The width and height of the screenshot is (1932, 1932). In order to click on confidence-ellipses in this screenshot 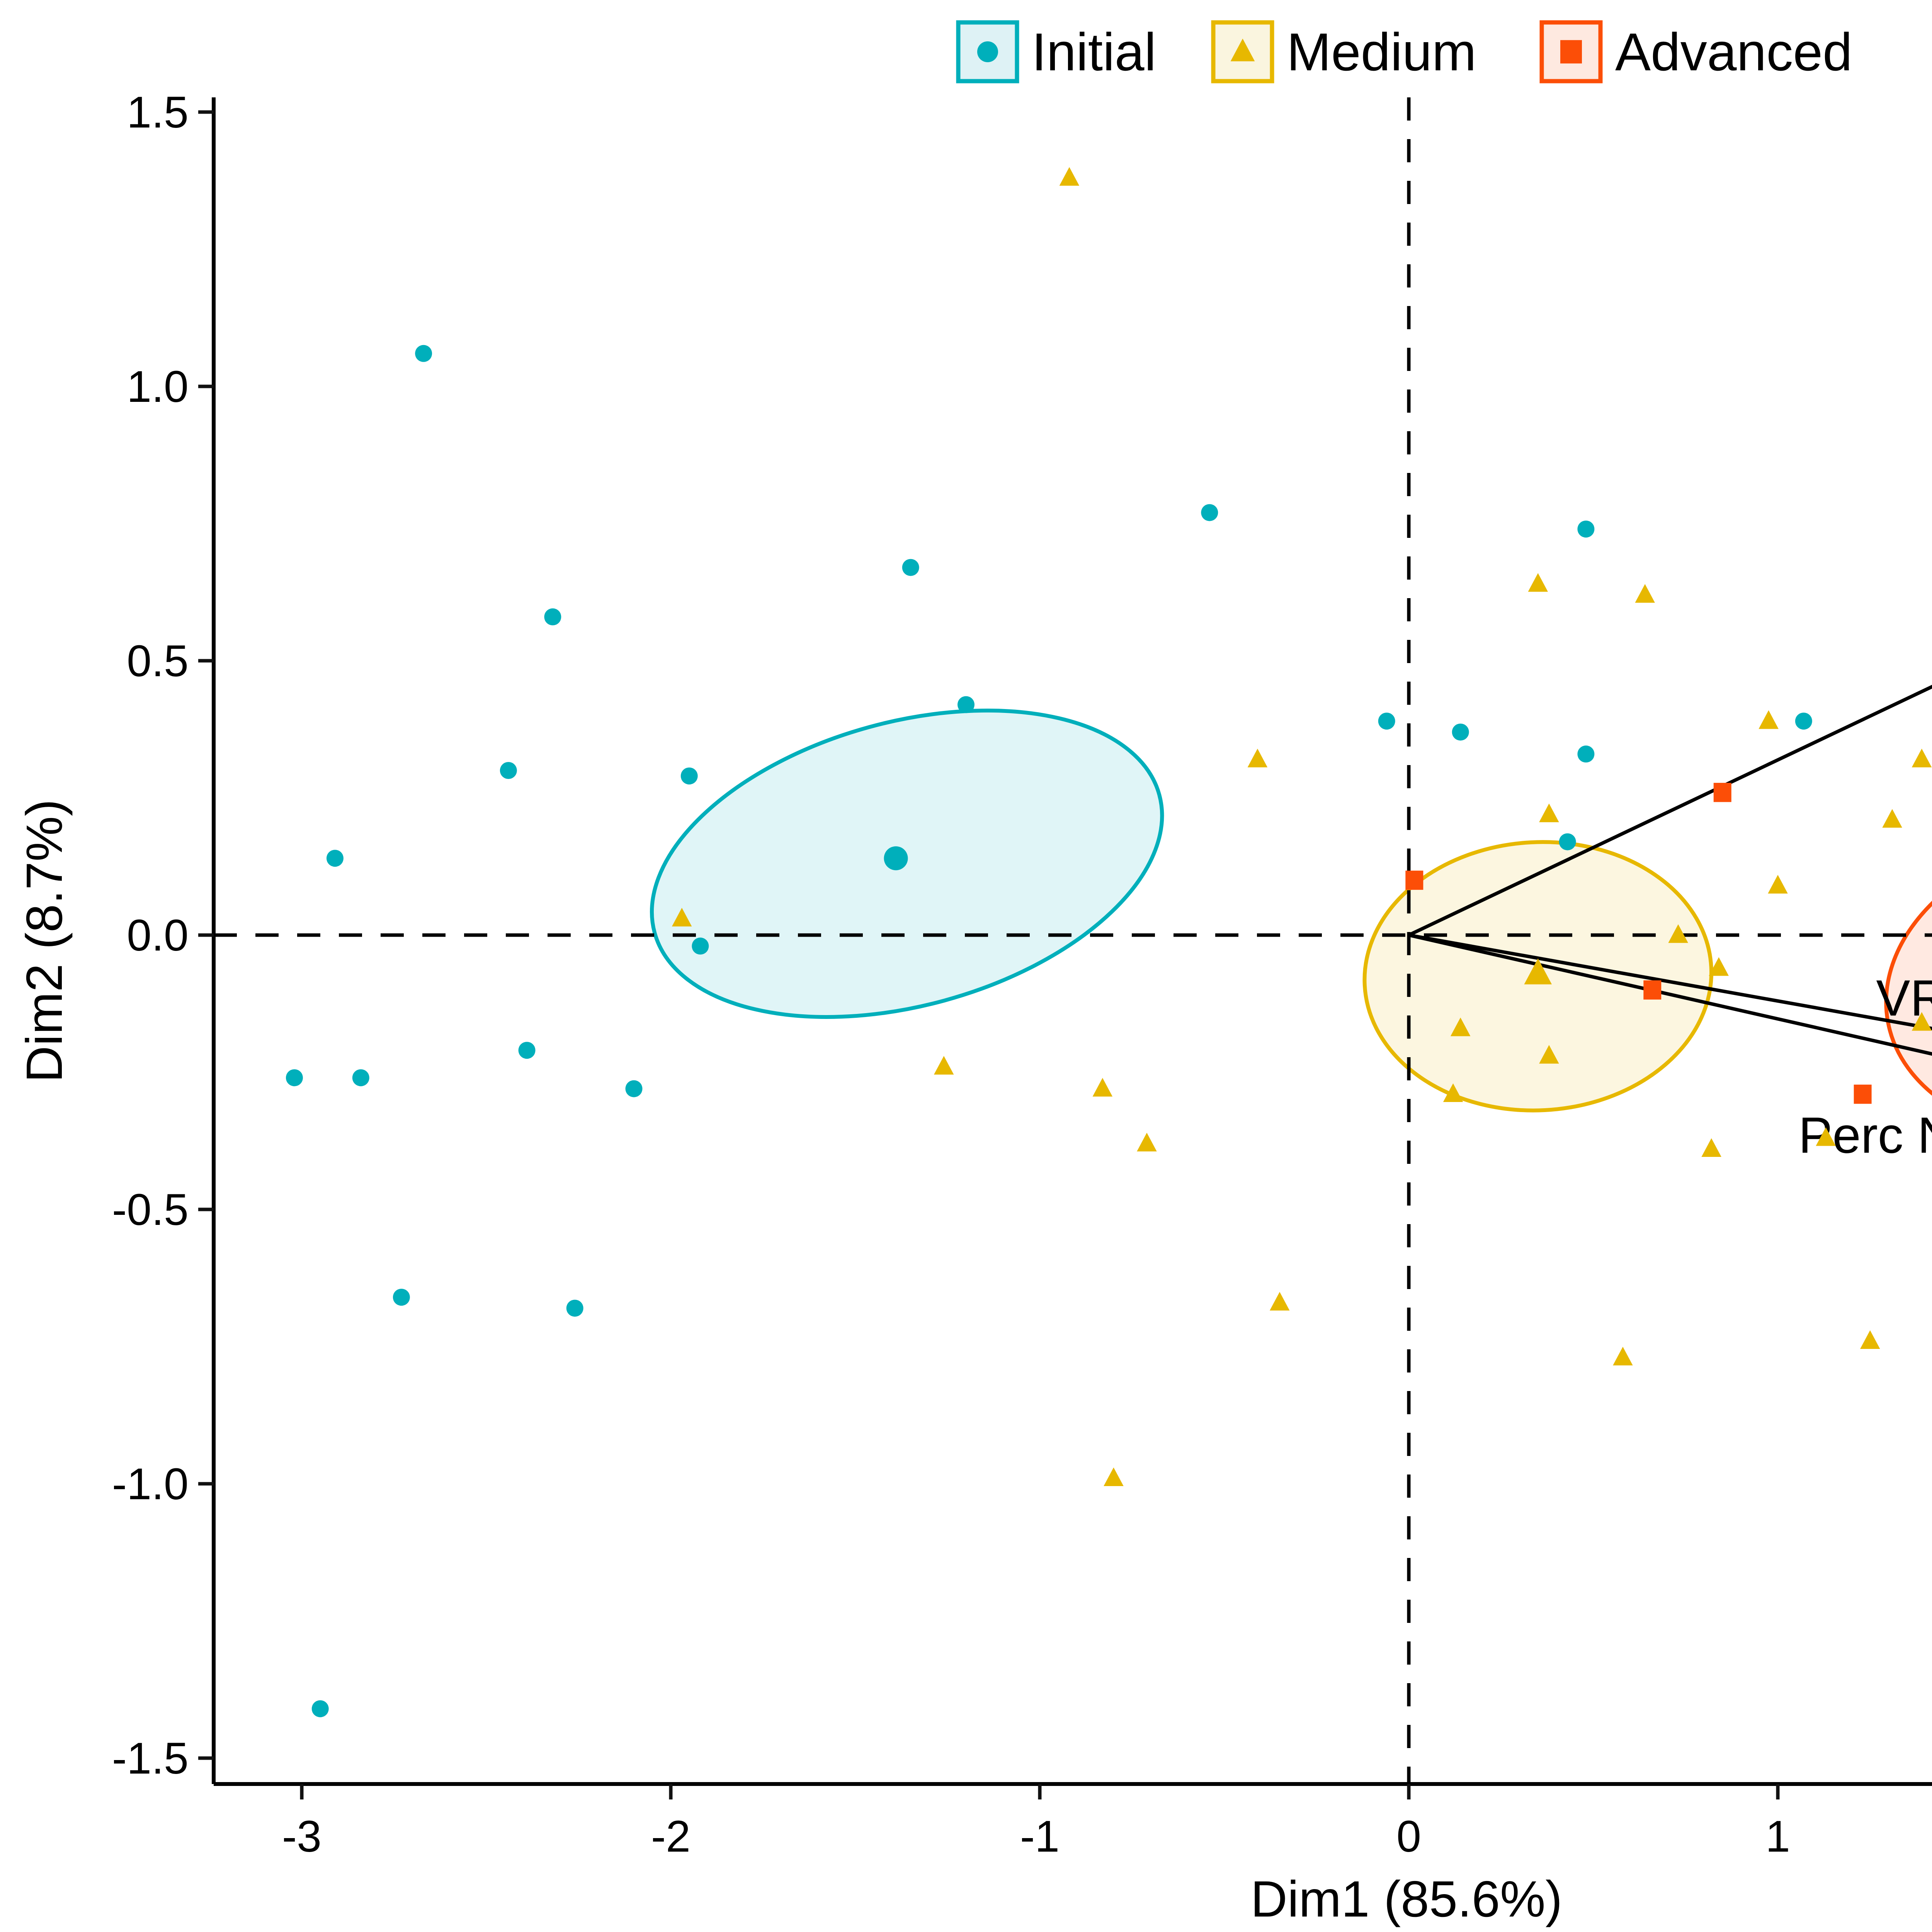, I will do `click(1291, 923)`.